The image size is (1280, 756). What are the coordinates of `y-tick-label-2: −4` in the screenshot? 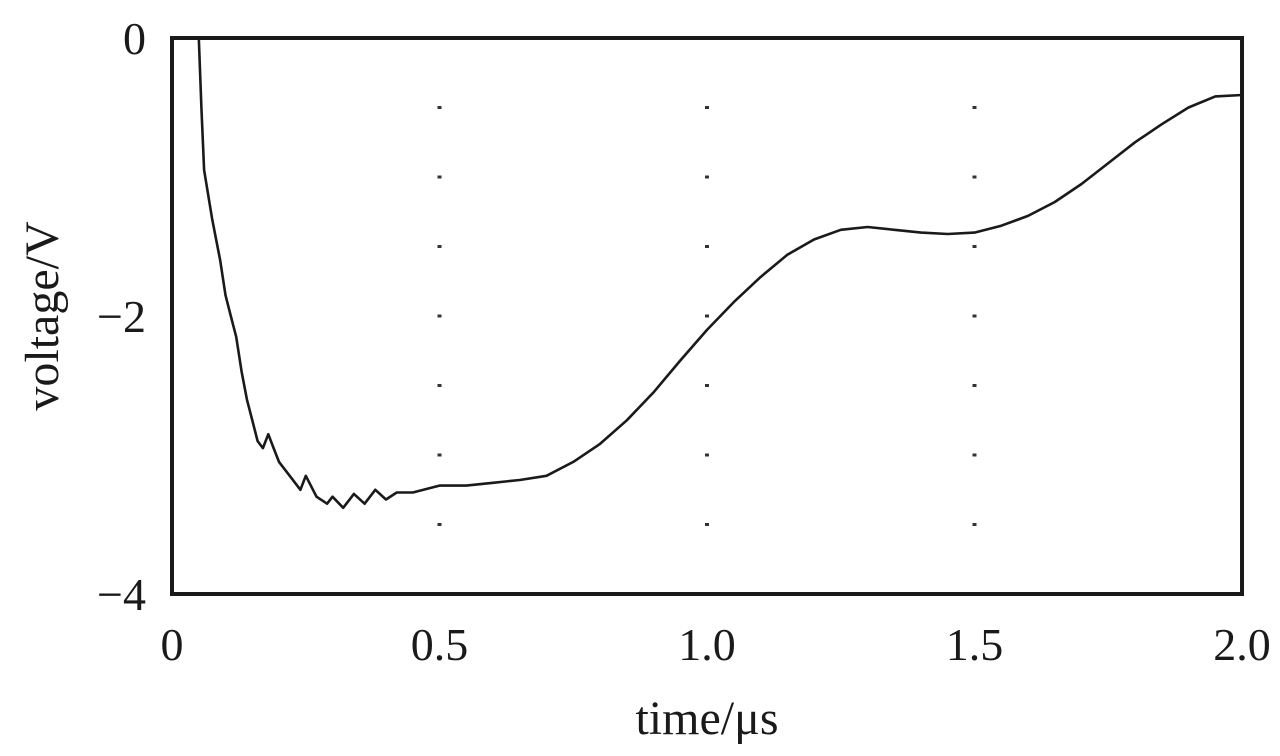 It's located at (121, 594).